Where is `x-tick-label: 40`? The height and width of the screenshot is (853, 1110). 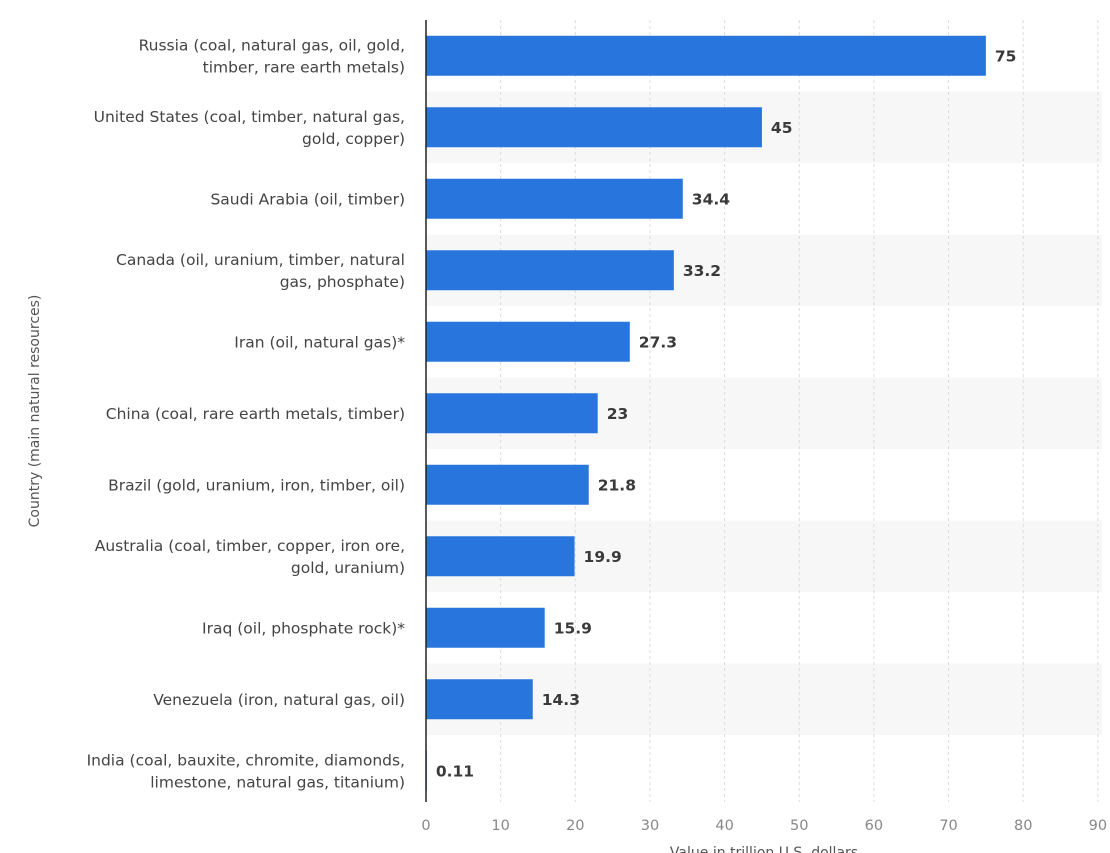
x-tick-label: 40 is located at coordinates (724, 826).